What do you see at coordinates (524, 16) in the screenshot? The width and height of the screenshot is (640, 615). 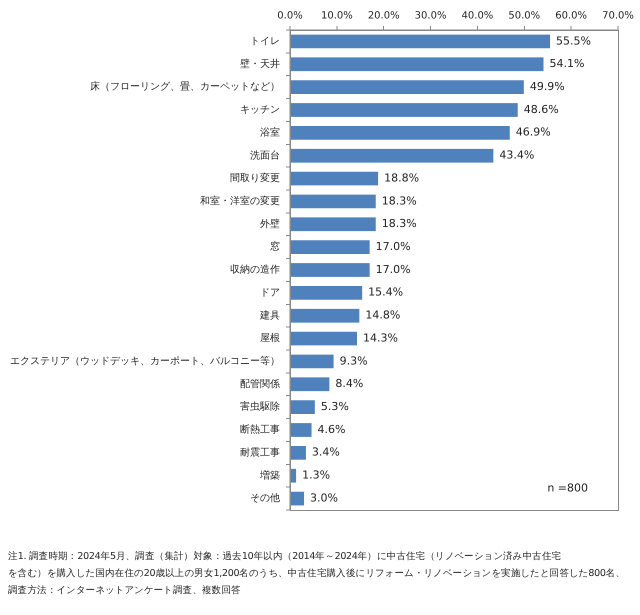 I see `x-tick-label: 50.0%` at bounding box center [524, 16].